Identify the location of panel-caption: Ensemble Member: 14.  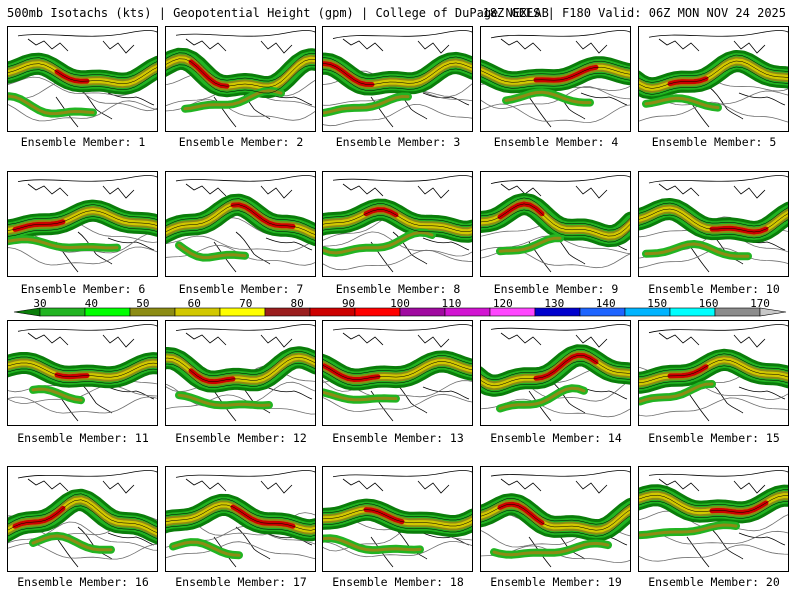
(556, 438).